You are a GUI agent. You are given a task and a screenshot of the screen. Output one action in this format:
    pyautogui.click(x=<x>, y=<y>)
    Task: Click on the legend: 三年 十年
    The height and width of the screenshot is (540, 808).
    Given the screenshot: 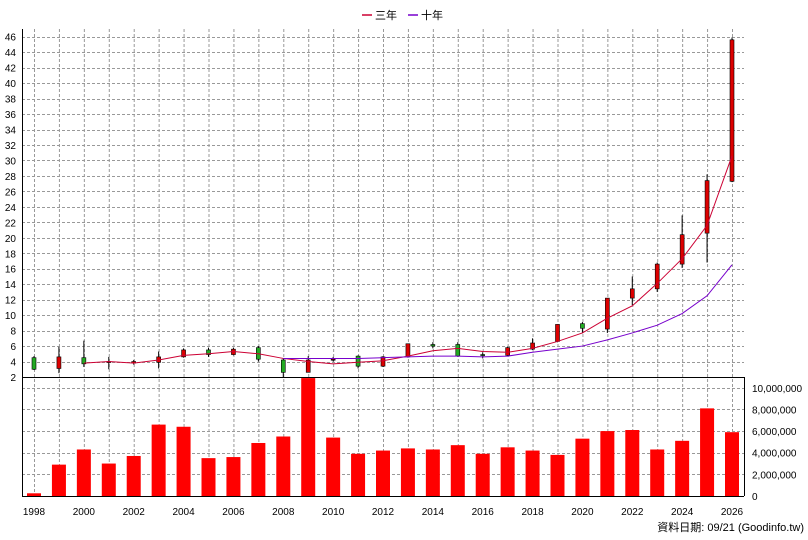 What is the action you would take?
    pyautogui.click(x=402, y=15)
    